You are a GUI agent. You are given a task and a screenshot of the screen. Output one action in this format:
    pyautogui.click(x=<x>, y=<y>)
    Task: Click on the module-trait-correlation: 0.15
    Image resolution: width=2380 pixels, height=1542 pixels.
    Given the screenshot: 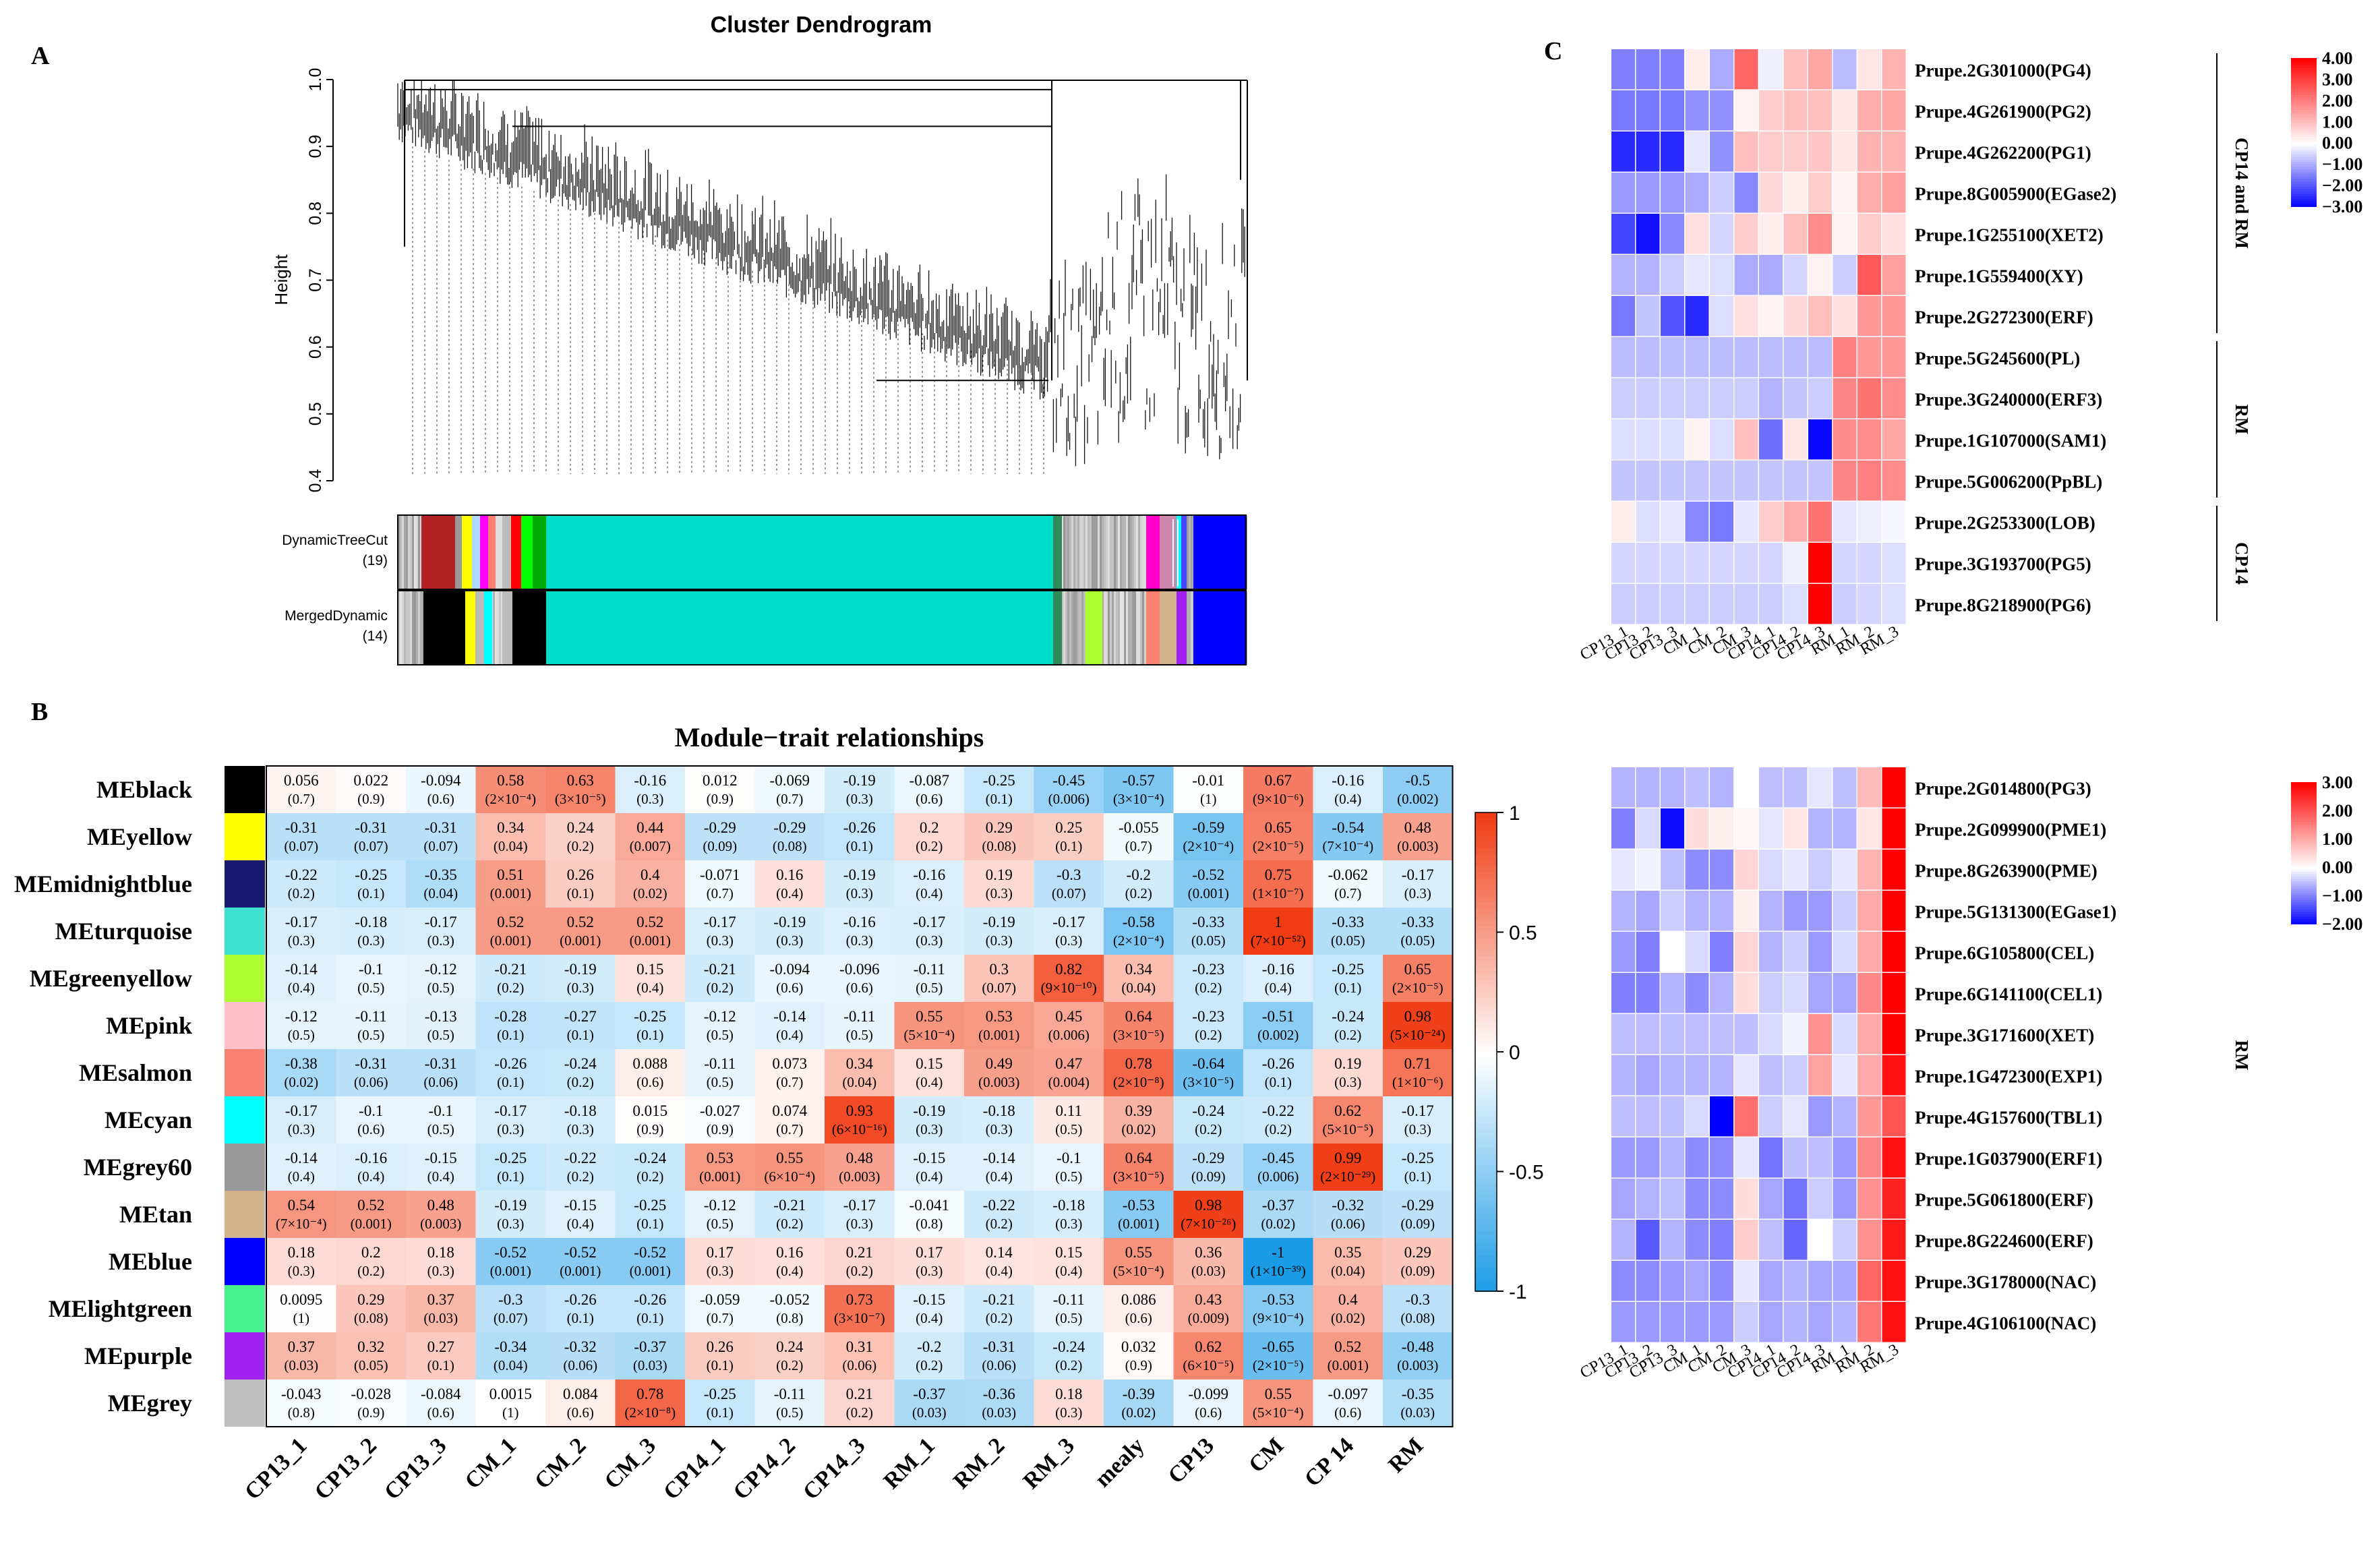 What is the action you would take?
    pyautogui.click(x=929, y=1063)
    